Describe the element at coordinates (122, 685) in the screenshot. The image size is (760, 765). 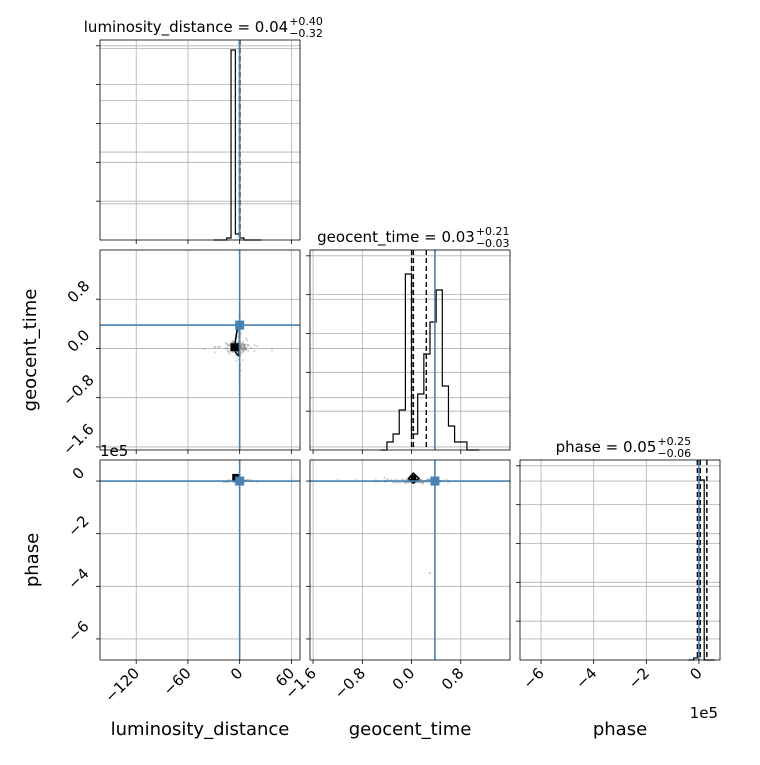
I see `x-tick-label-luminosity-distance: −120` at that location.